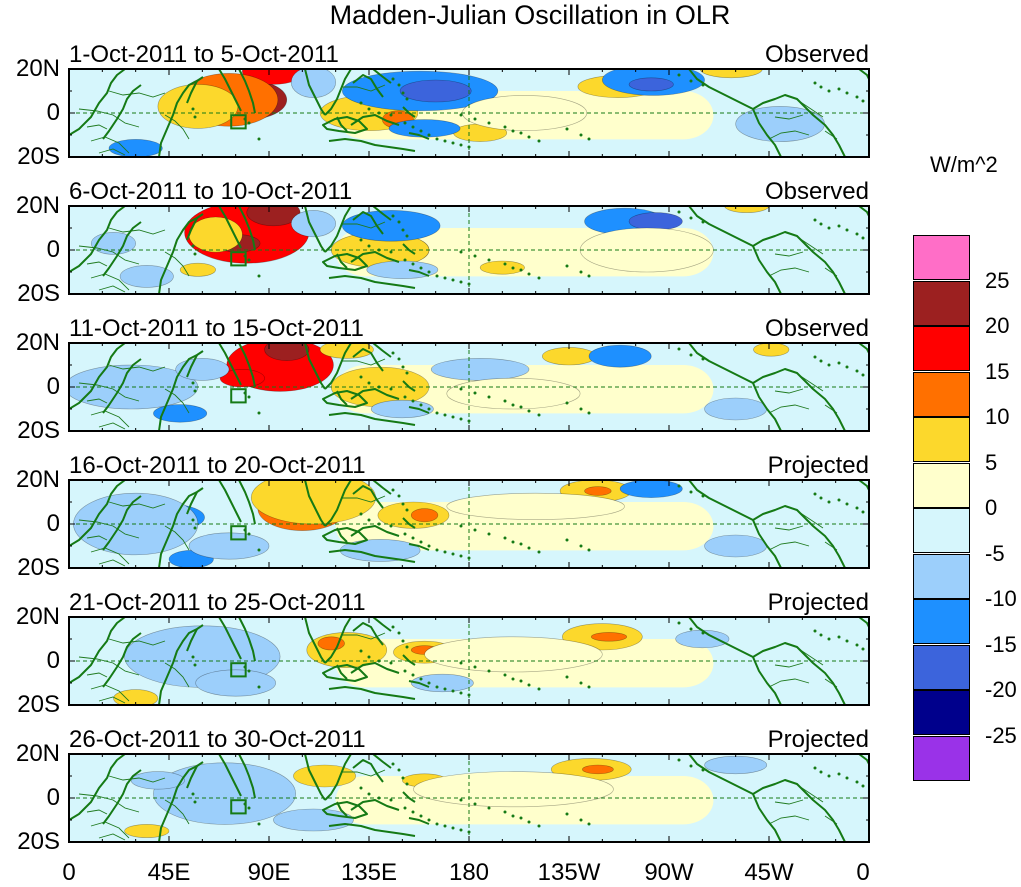 This screenshot has width=1021, height=887. I want to click on olr-anomaly-map, so click(469, 250).